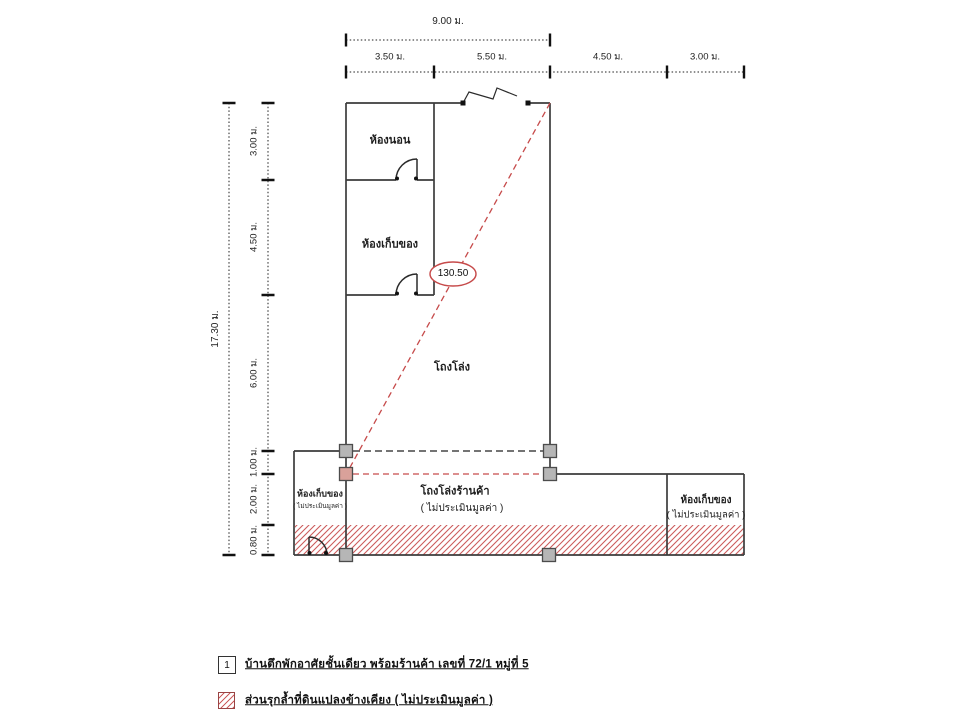  Describe the element at coordinates (495, 103) in the screenshot. I see `wall-end-markers` at that location.